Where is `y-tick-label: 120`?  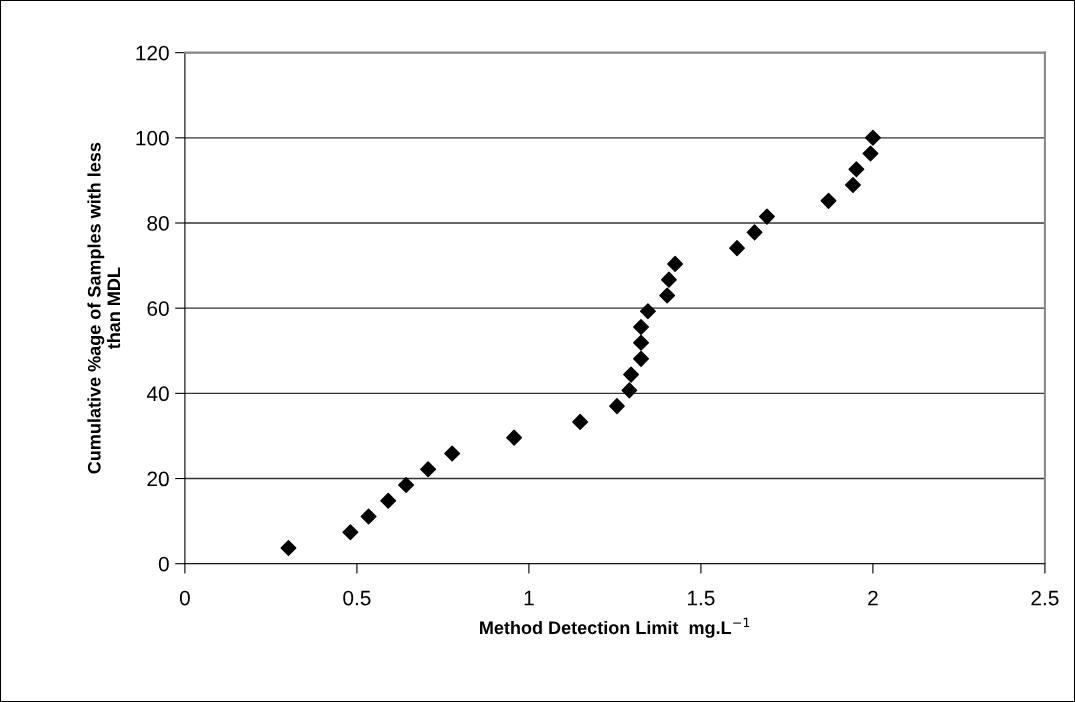 y-tick-label: 120 is located at coordinates (152, 53).